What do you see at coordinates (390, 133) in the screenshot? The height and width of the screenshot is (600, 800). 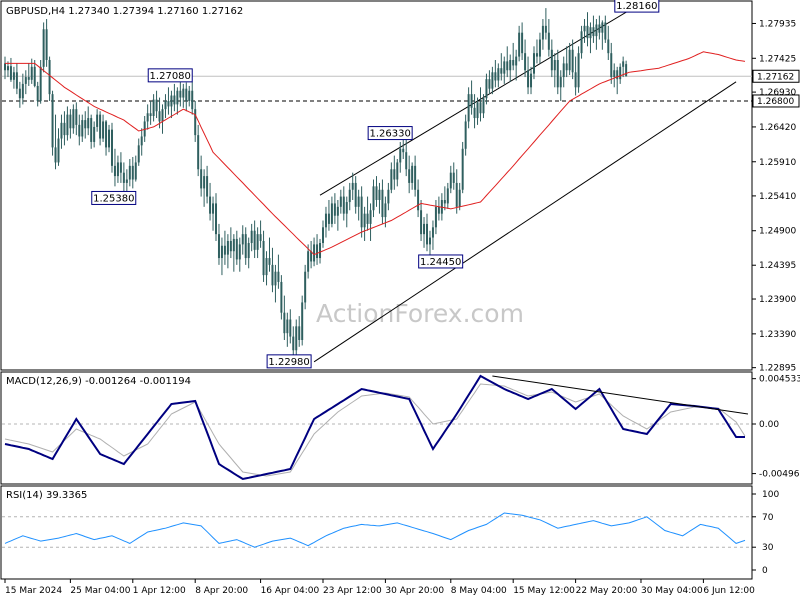 I see `price-annotation: 1.26330` at bounding box center [390, 133].